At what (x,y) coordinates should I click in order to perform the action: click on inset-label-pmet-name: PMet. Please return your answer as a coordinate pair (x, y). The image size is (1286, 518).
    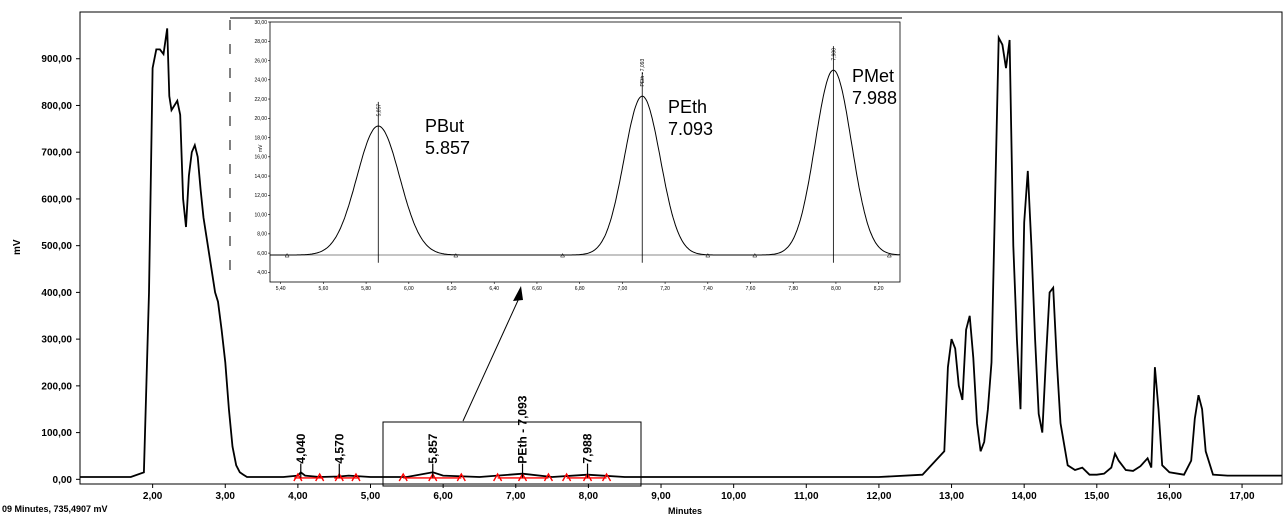
    Looking at the image, I should click on (873, 76).